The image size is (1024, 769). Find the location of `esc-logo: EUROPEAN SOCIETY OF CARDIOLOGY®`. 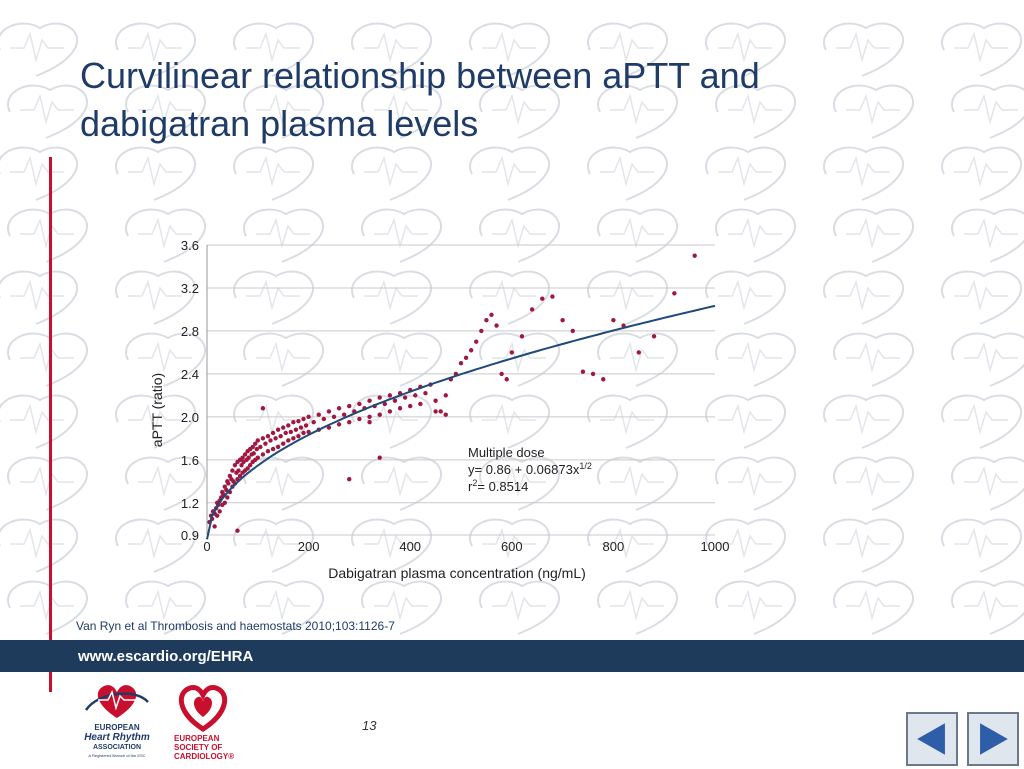

esc-logo: EUROPEAN SOCIETY OF CARDIOLOGY® is located at coordinates (204, 723).